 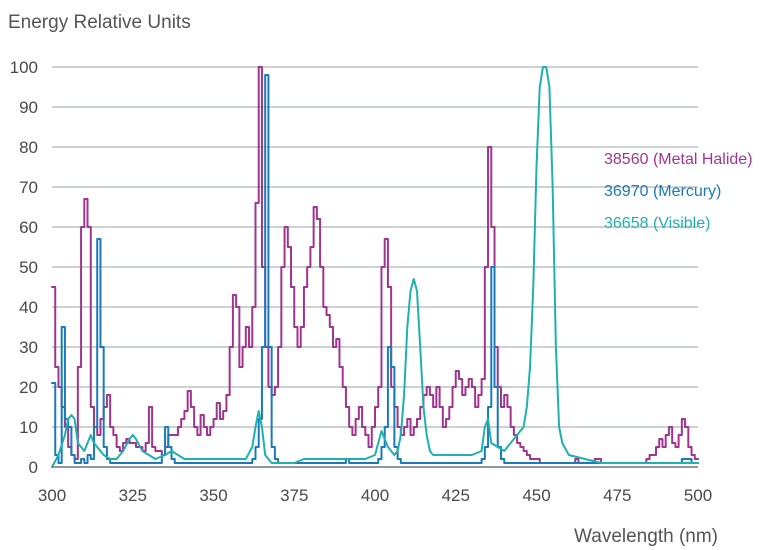 I want to click on y-tick-label: 40, so click(x=28, y=307).